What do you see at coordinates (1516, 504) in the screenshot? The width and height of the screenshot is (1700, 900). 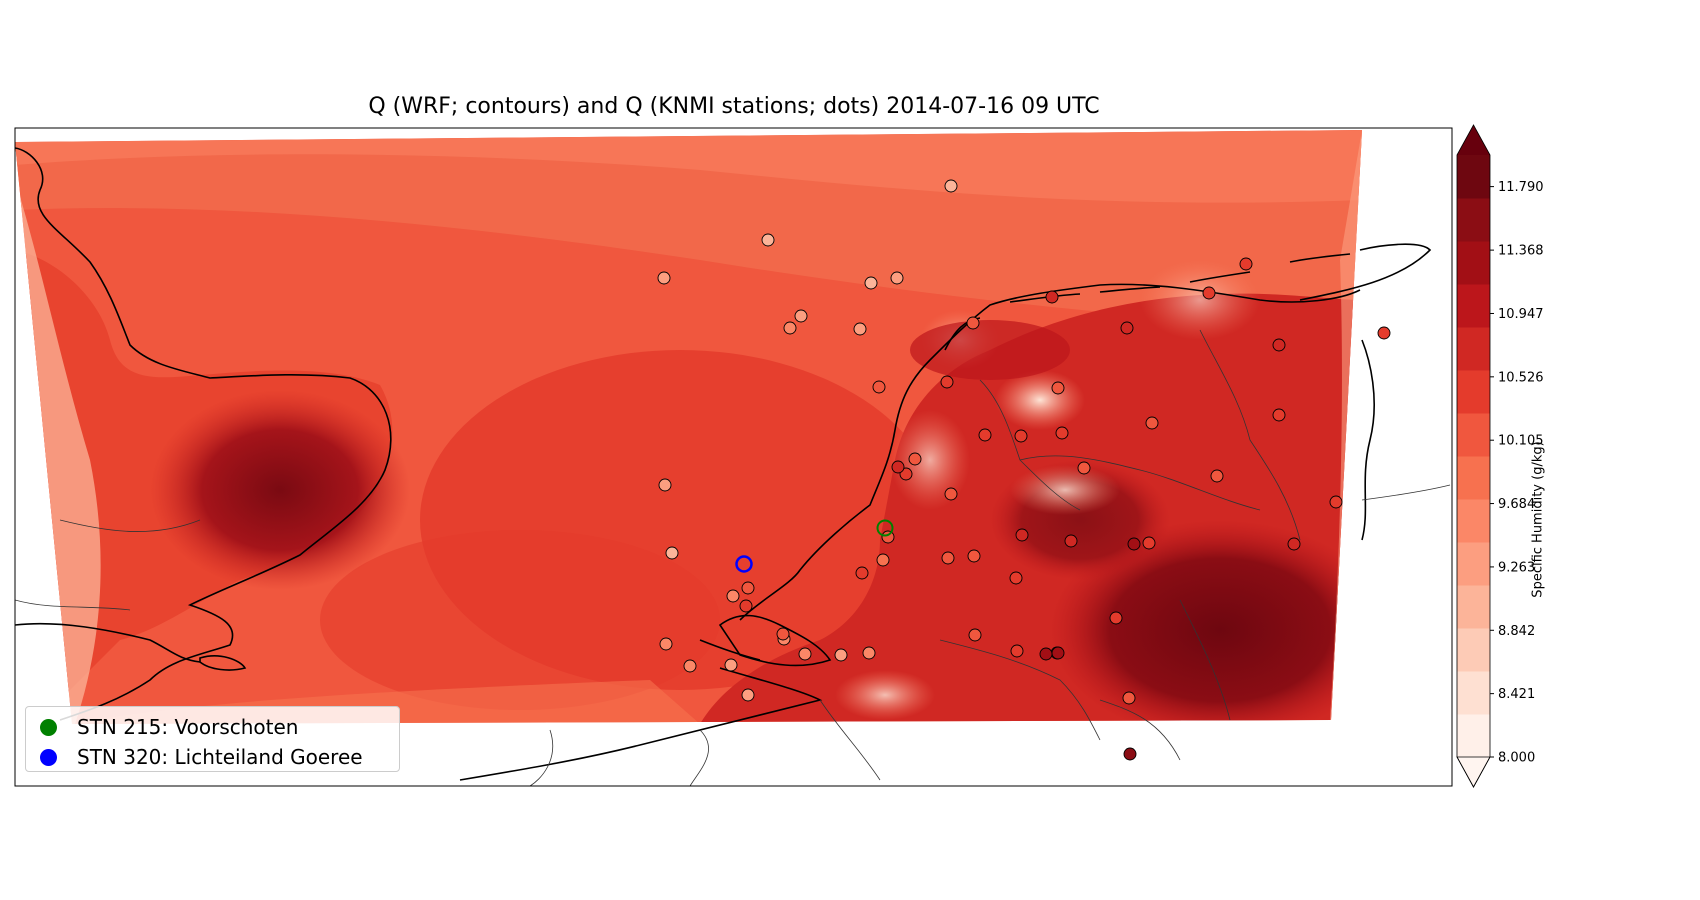 I see `colorbar-tick-label: 9.684` at bounding box center [1516, 504].